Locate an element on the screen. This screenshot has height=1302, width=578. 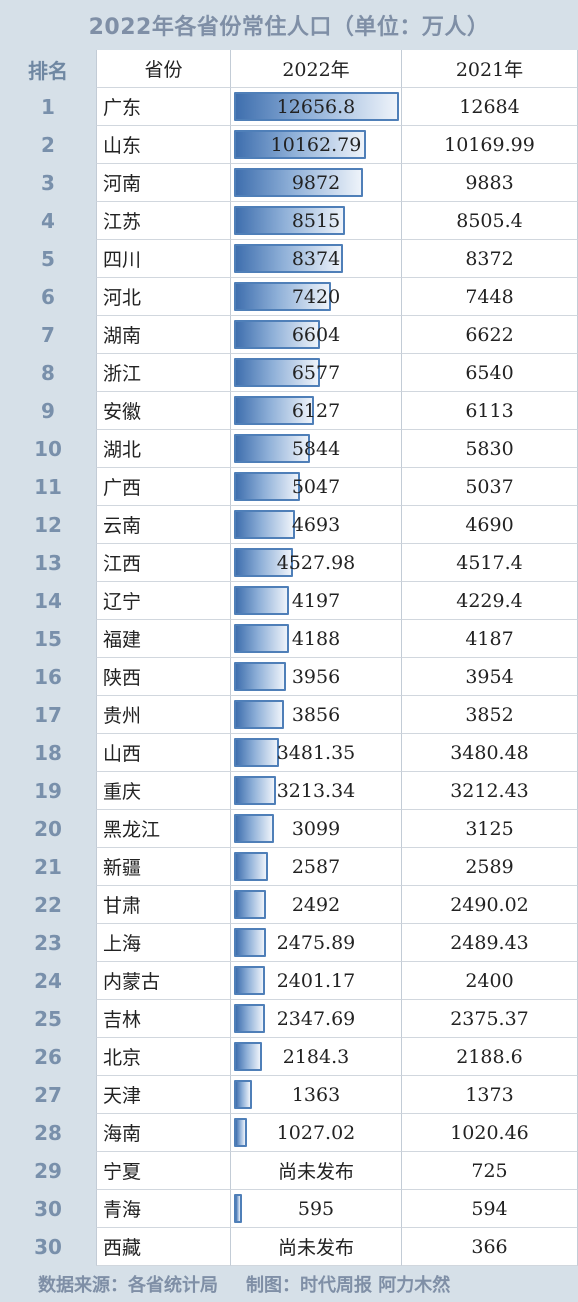
province-cell: 湖南 is located at coordinates (163, 335).